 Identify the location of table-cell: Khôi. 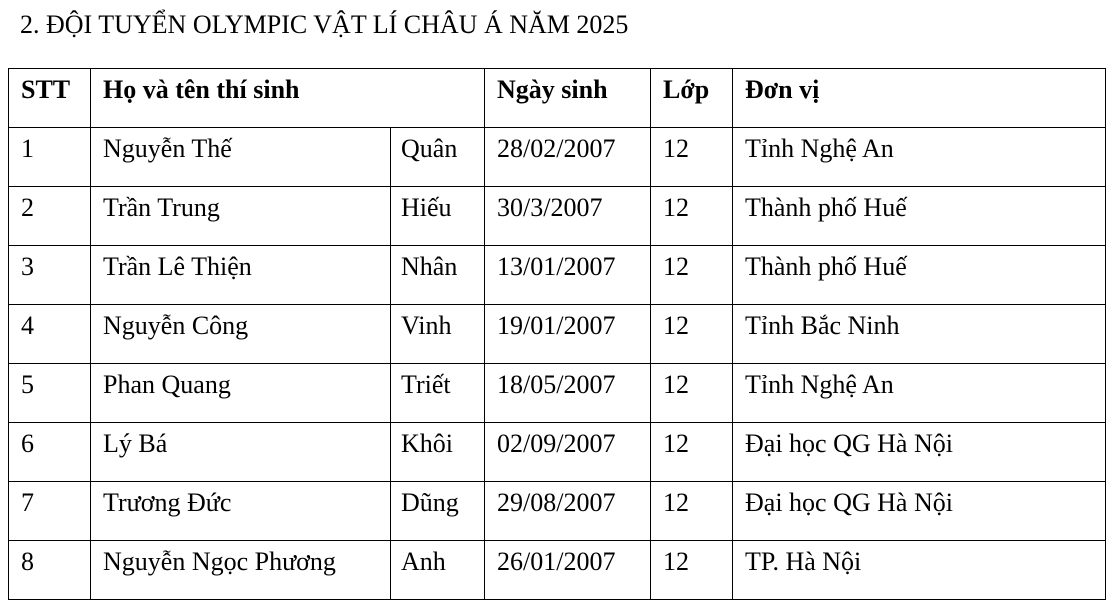
(437, 452).